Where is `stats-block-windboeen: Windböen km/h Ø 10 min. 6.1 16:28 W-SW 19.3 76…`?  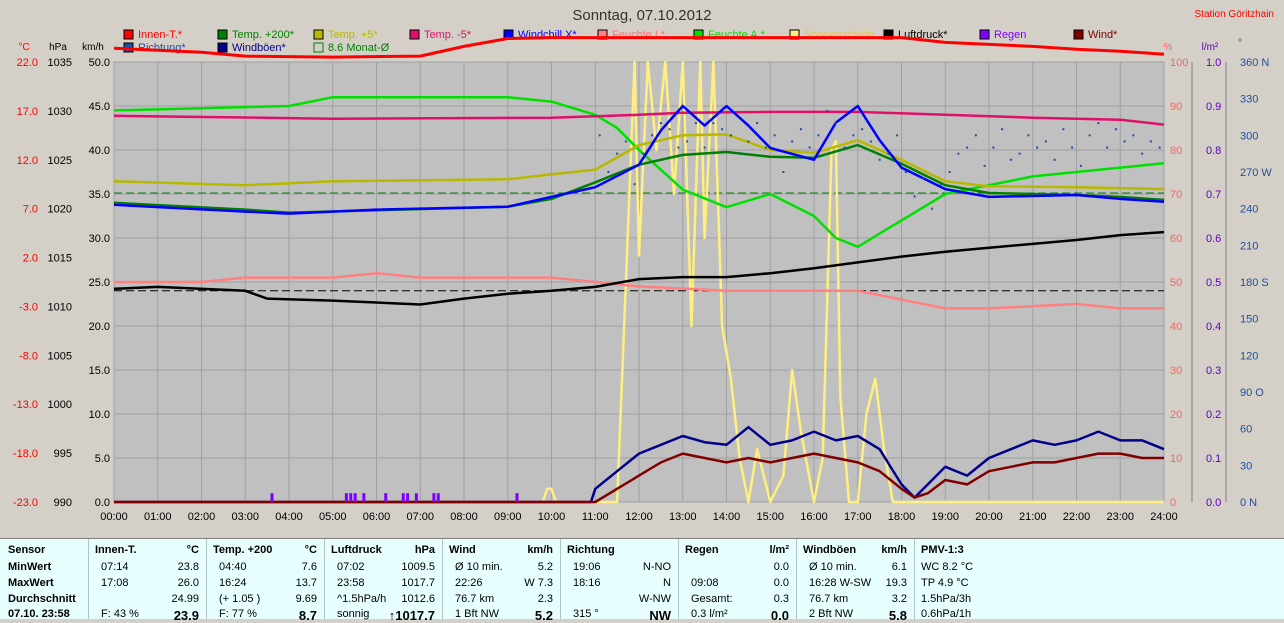 stats-block-windboeen: Windböen km/h Ø 10 min. 6.1 16:28 W-SW 19.3 76… is located at coordinates (855, 581).